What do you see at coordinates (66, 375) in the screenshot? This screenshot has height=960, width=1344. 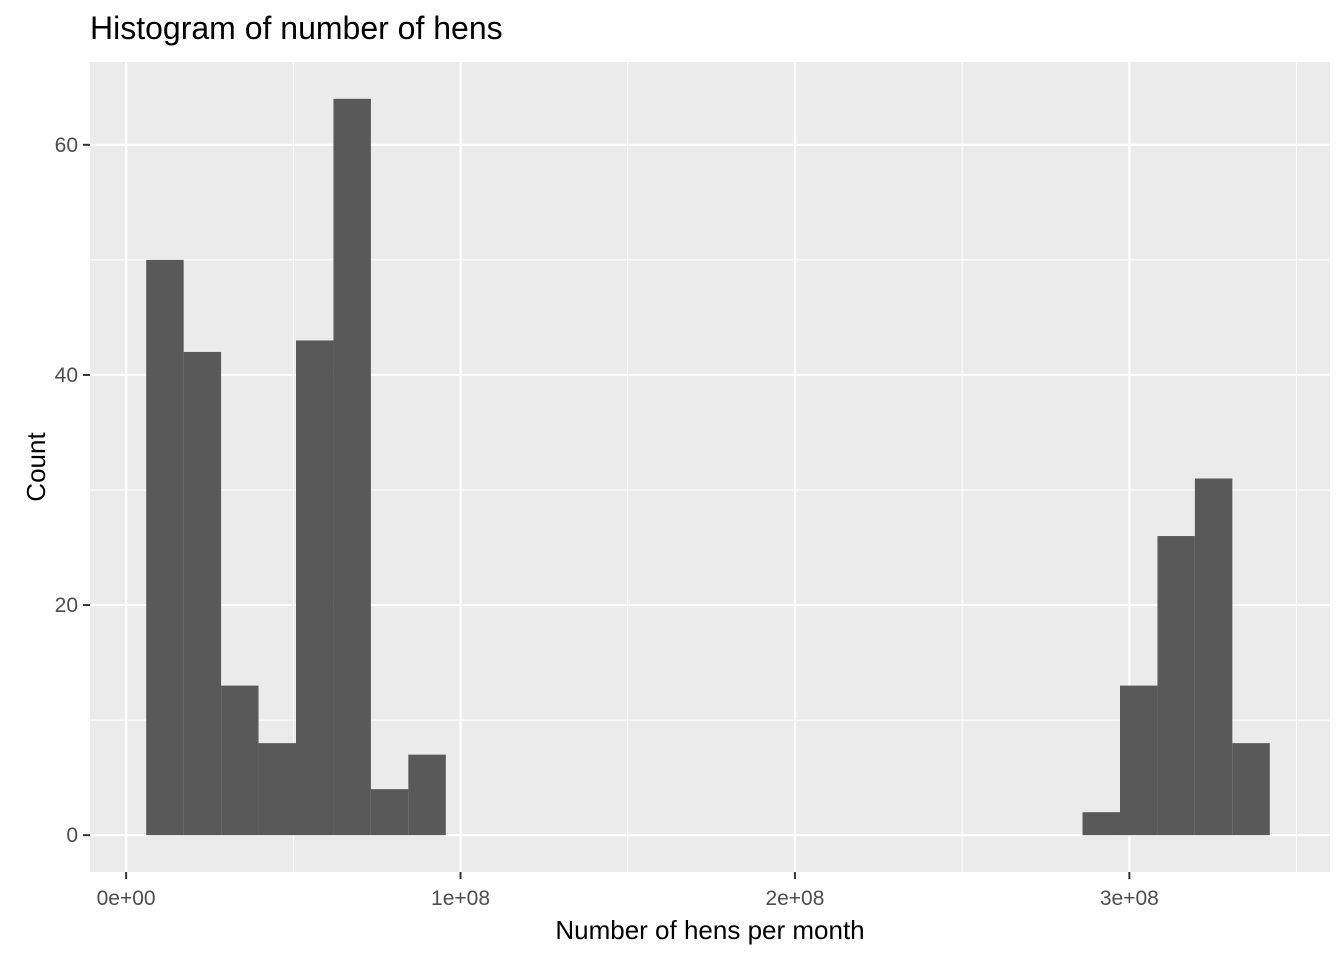 I see `y-tick-label: 40` at bounding box center [66, 375].